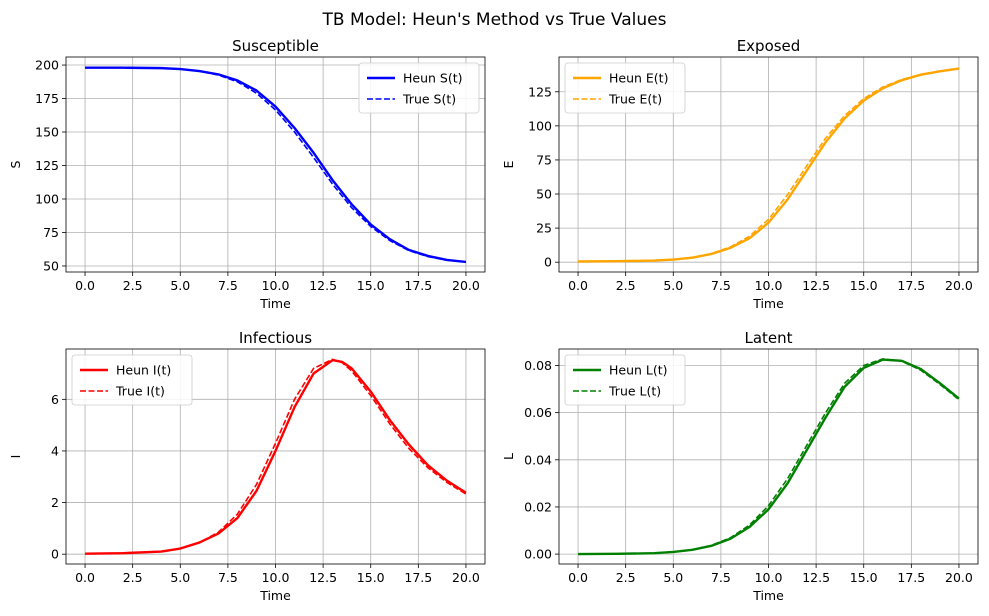 The height and width of the screenshot is (616, 989). What do you see at coordinates (51, 232) in the screenshot?
I see `susceptible-y-tick-label: 75` at bounding box center [51, 232].